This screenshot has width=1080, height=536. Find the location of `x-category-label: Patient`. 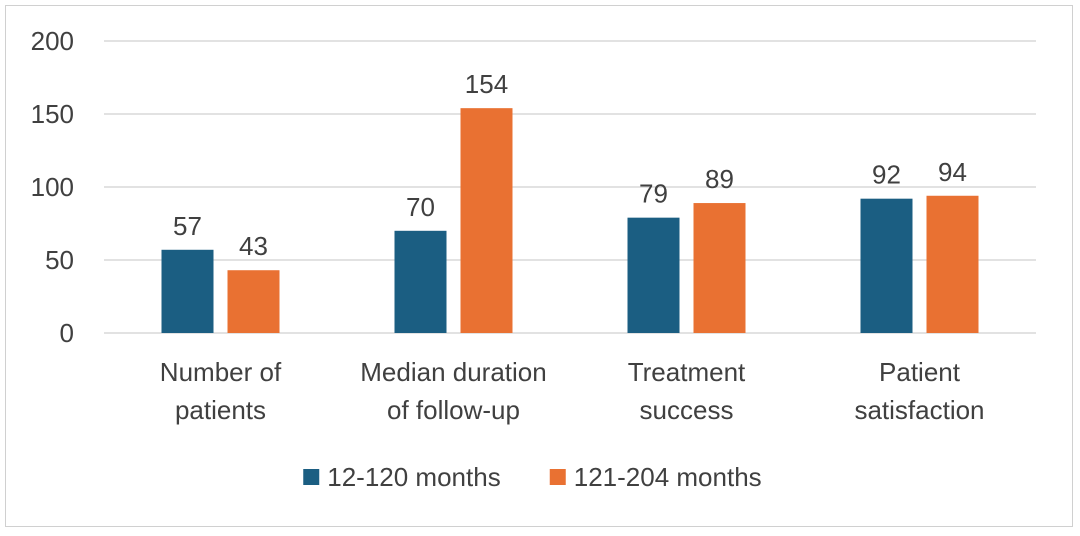

x-category-label: Patient is located at coordinates (920, 372).